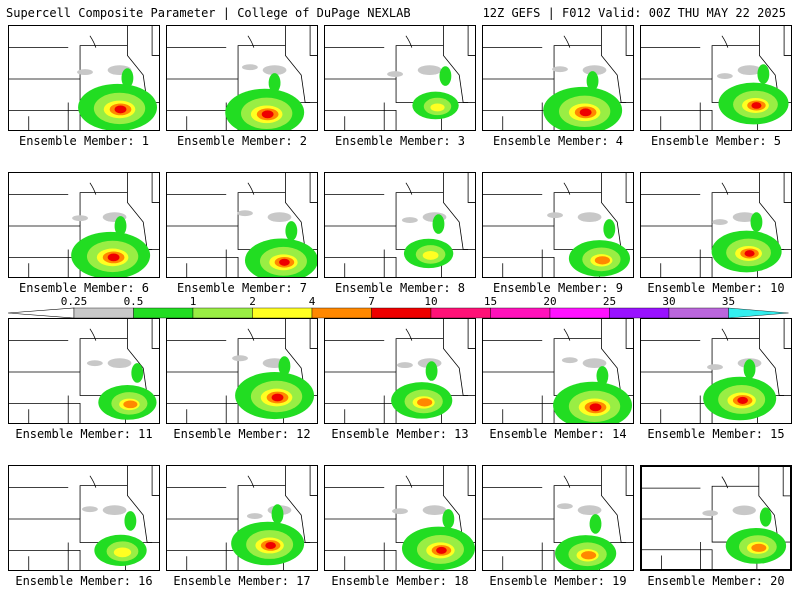 The width and height of the screenshot is (800, 600). What do you see at coordinates (400, 434) in the screenshot?
I see `member-label: Ensemble Member: 13` at bounding box center [400, 434].